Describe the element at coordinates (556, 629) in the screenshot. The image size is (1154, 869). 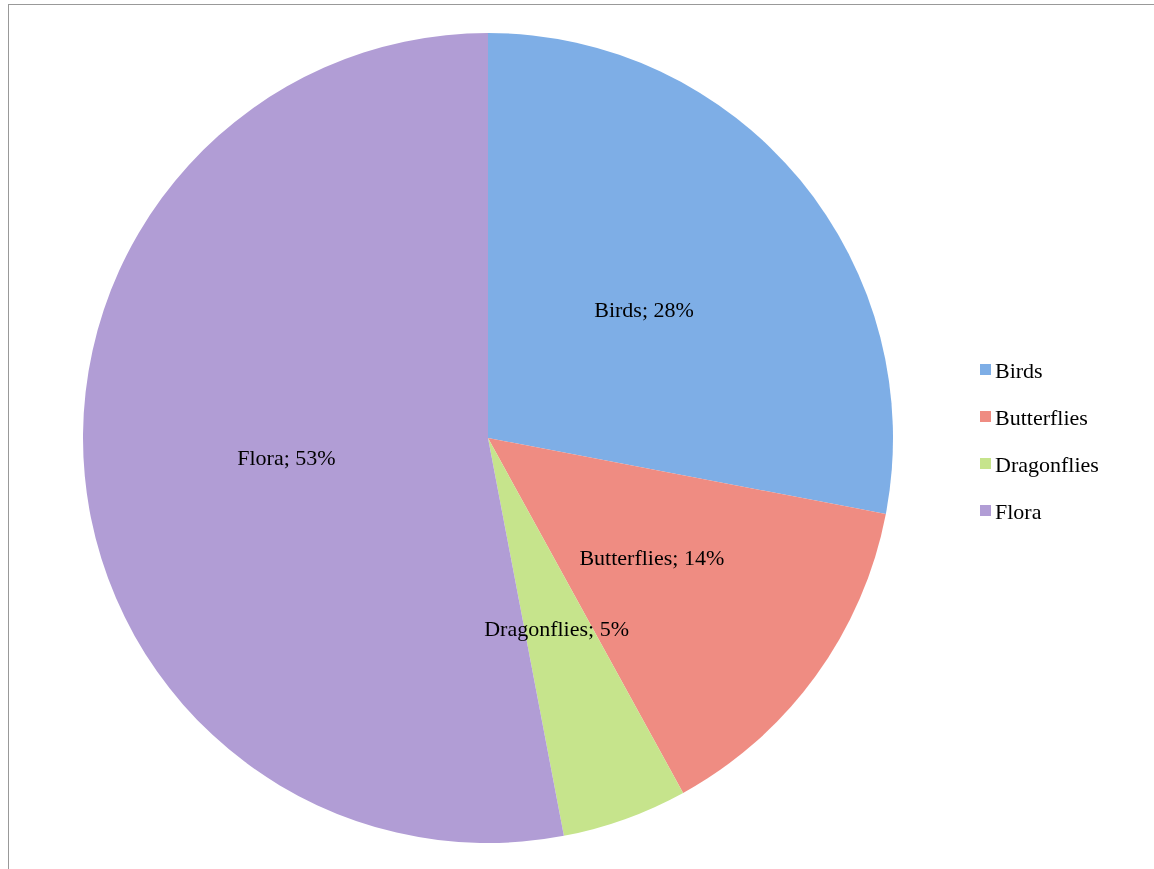
I see `data-label: Dragonflies; 5%` at that location.